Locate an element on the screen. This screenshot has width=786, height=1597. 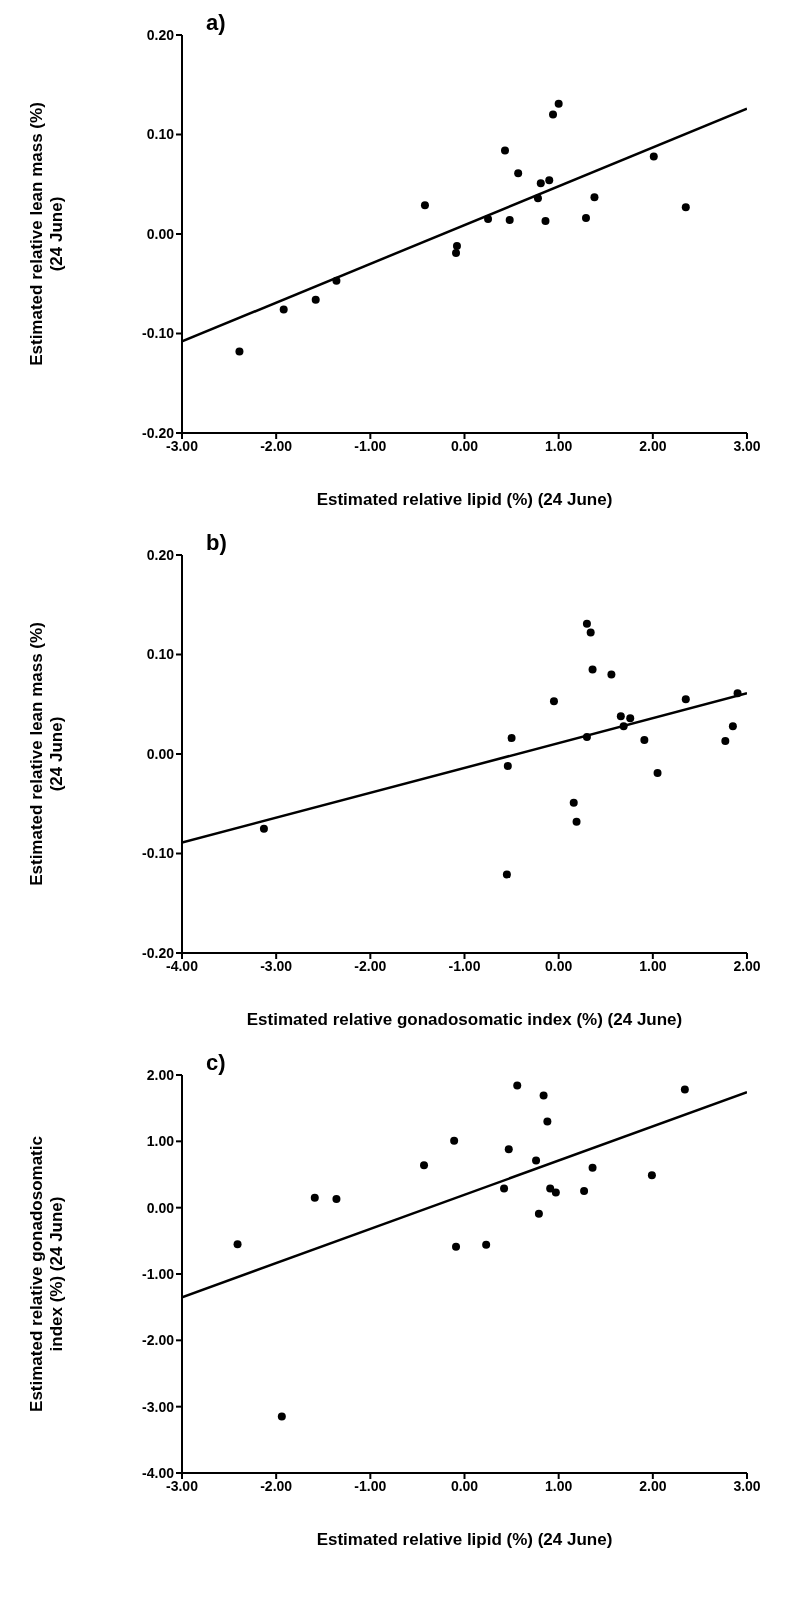
y-tick-label: 2.00 is located at coordinates (160, 1074).